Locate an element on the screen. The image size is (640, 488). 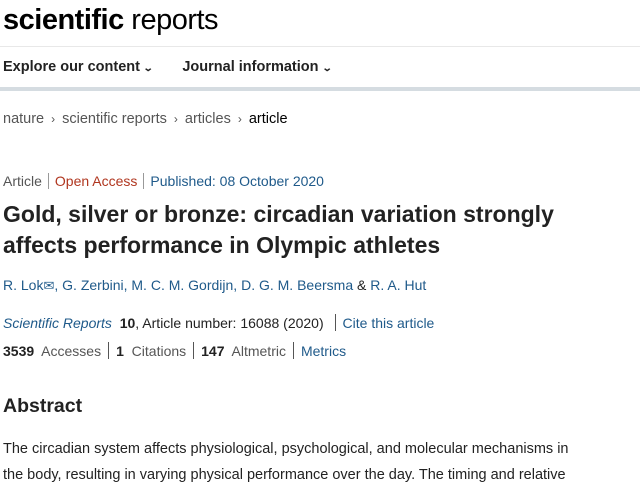
altmetric-label: Altmetric is located at coordinates (258, 351).